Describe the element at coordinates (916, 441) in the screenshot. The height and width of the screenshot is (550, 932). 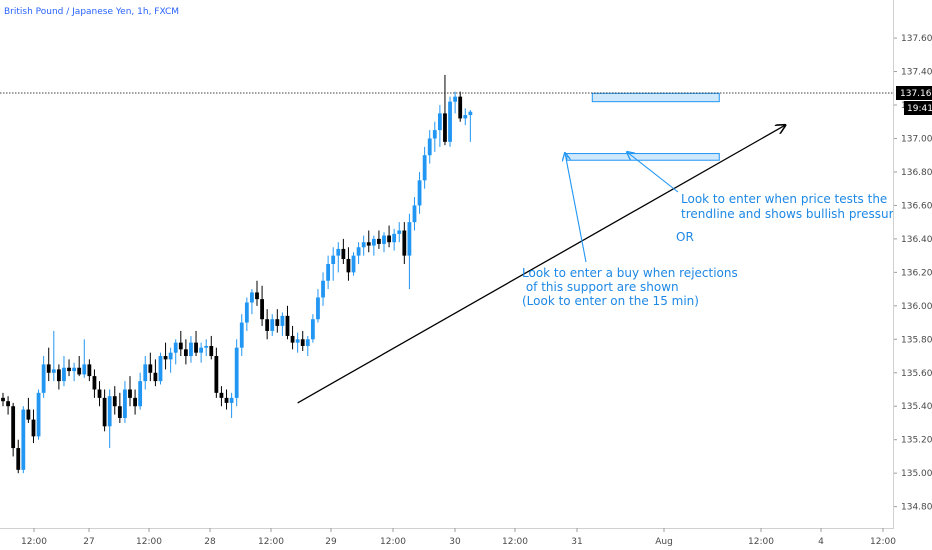
I see `price-tick-label: 135.200` at that location.